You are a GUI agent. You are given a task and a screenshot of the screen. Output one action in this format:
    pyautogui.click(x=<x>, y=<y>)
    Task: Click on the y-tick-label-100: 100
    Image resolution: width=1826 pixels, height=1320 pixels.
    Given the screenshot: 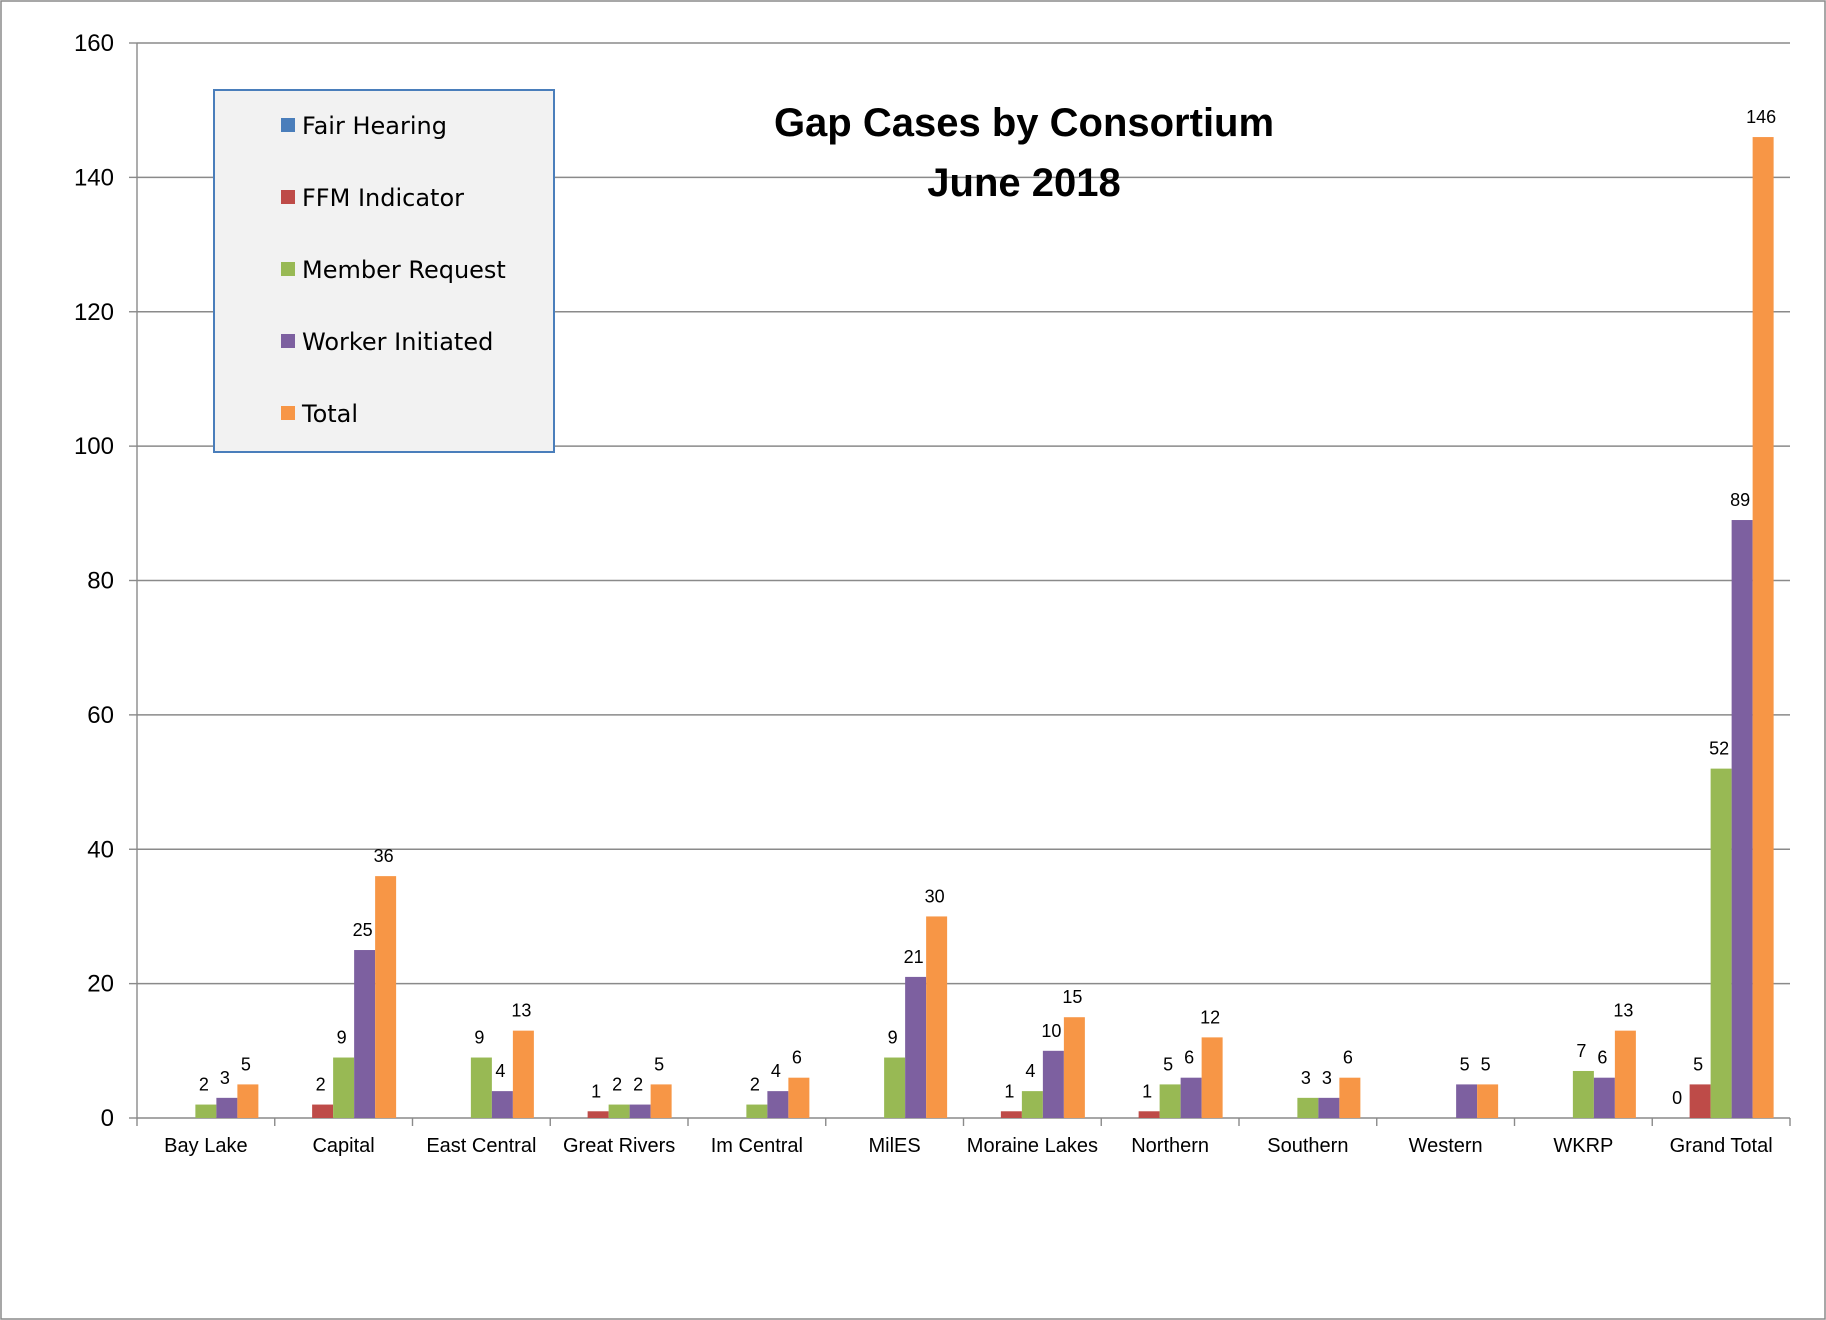 What is the action you would take?
    pyautogui.click(x=94, y=446)
    